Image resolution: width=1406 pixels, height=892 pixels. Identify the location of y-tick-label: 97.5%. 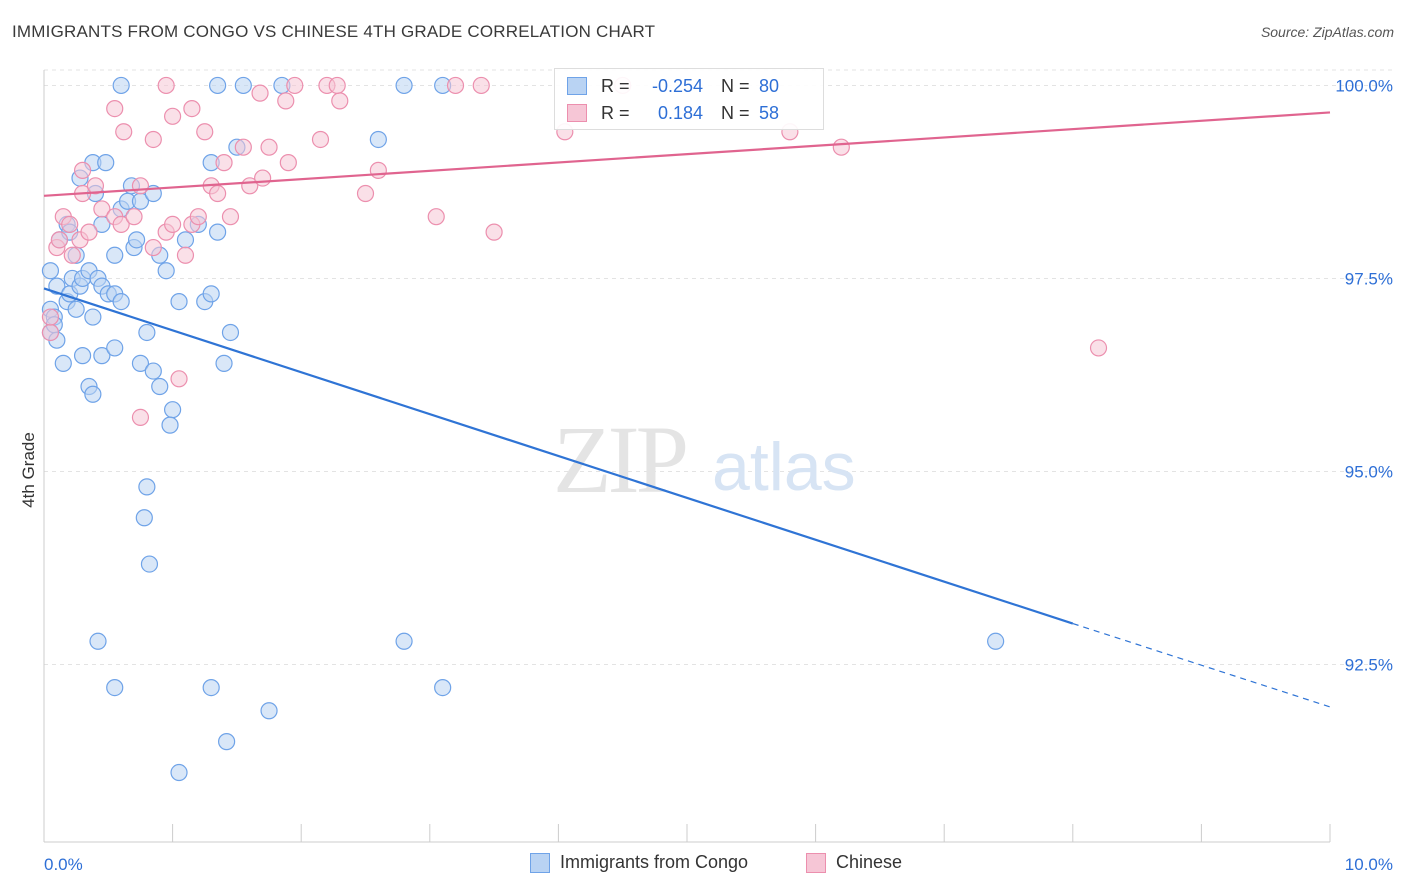
(1369, 278).